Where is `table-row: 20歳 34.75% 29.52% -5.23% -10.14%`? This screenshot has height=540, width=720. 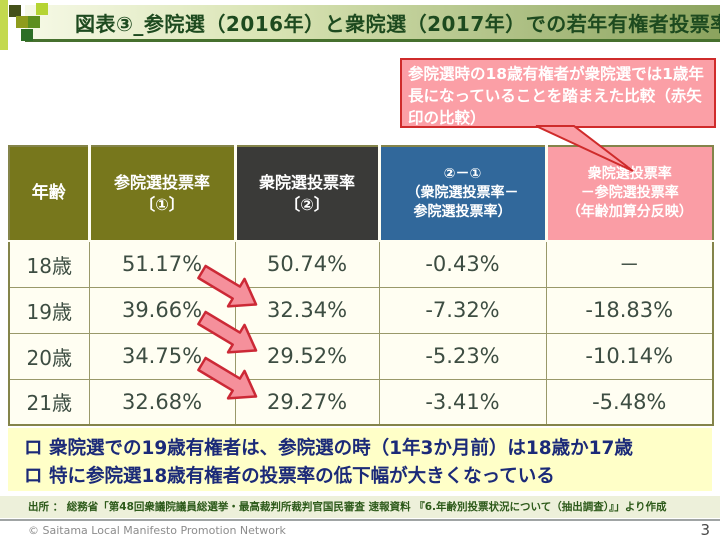
table-row: 20歳 34.75% 29.52% -5.23% -10.14% is located at coordinates (361, 356).